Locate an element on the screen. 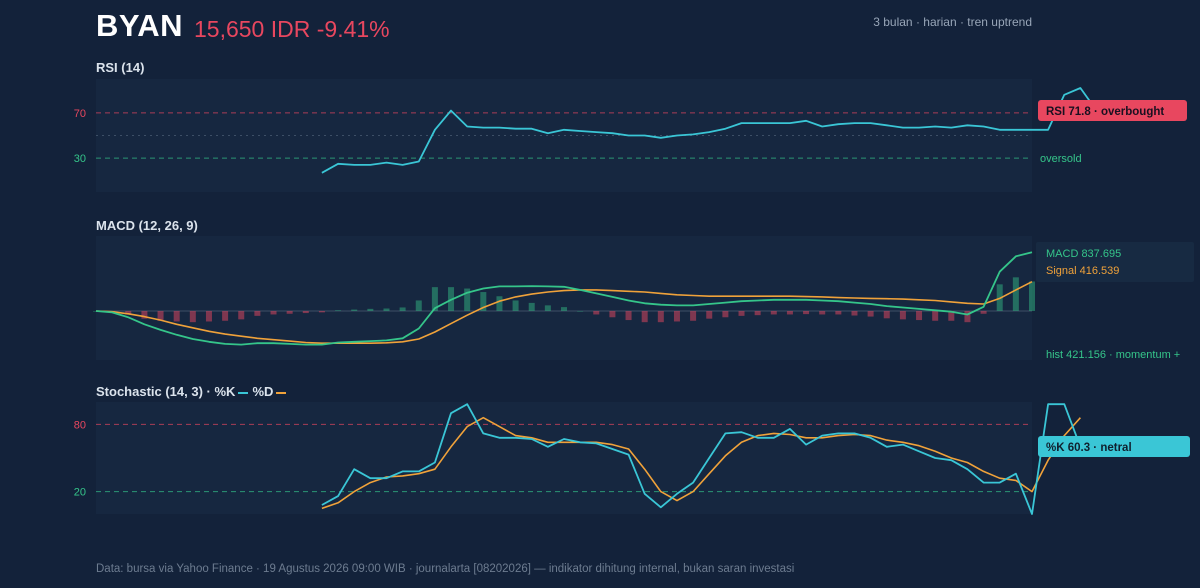 Image resolution: width=1200 pixels, height=588 pixels. k-legend-swatch is located at coordinates (243, 392).